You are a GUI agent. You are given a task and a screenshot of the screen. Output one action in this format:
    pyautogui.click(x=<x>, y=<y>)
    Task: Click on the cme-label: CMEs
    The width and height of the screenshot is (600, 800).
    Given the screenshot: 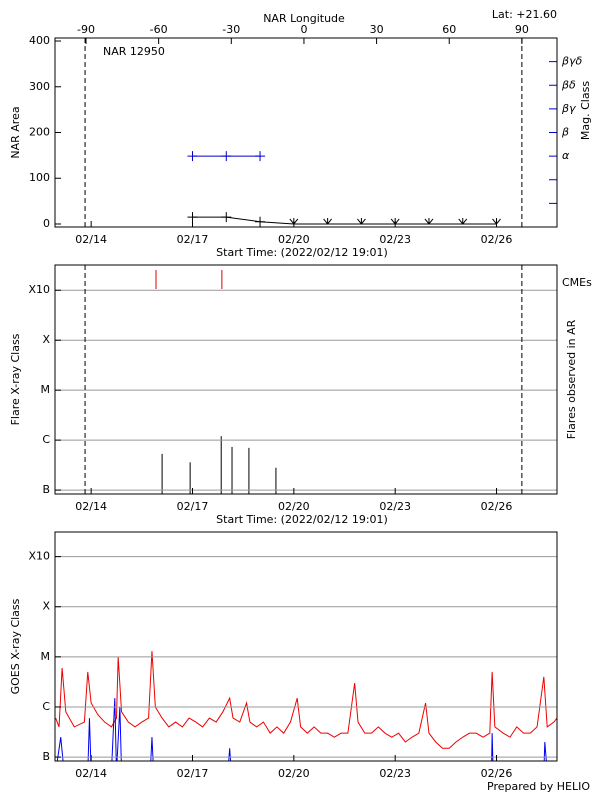 What is the action you would take?
    pyautogui.click(x=577, y=282)
    